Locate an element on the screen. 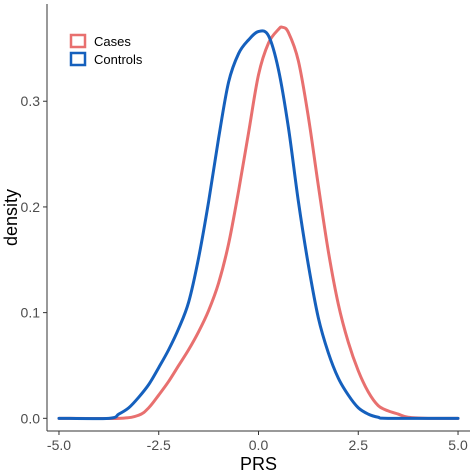 This screenshot has height=474, width=474. legend-key-controls is located at coordinates (78, 59).